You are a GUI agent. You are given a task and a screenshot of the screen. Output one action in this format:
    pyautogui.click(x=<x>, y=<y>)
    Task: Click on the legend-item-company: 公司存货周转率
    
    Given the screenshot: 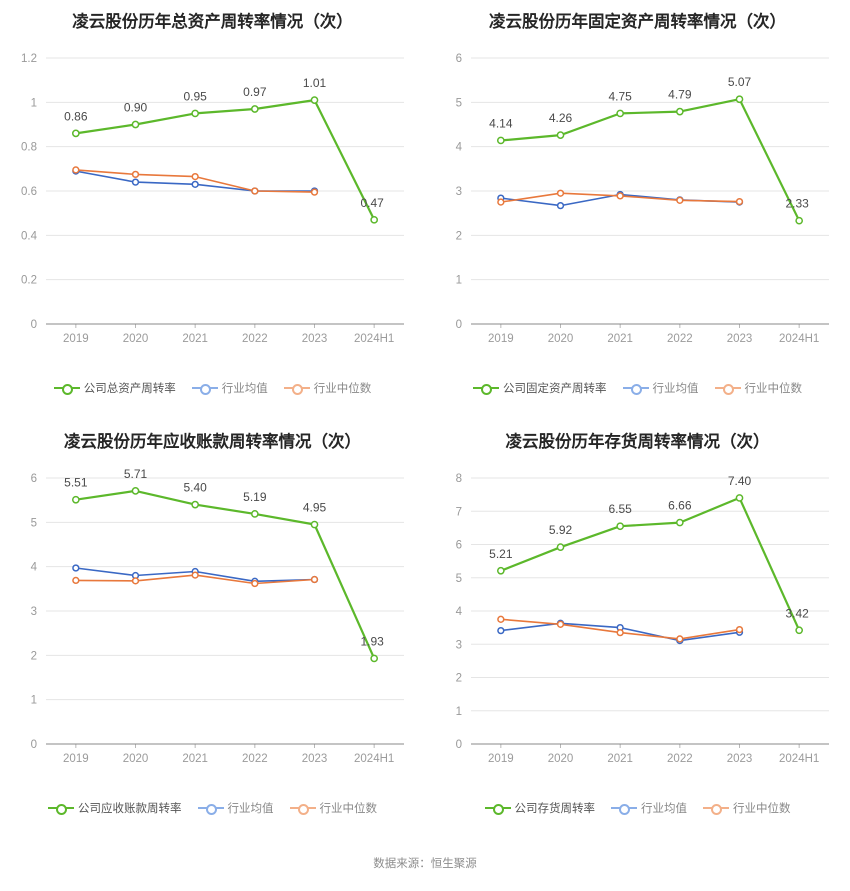 What is the action you would take?
    pyautogui.click(x=540, y=808)
    